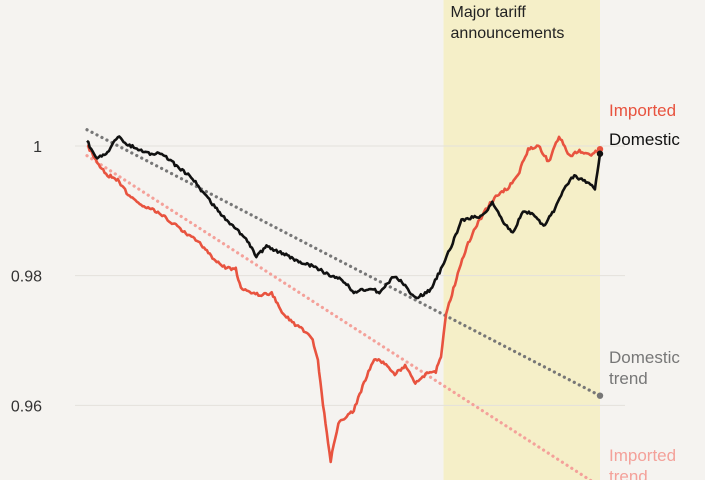  Describe the element at coordinates (37, 147) in the screenshot. I see `y-tick-label: 1` at that location.